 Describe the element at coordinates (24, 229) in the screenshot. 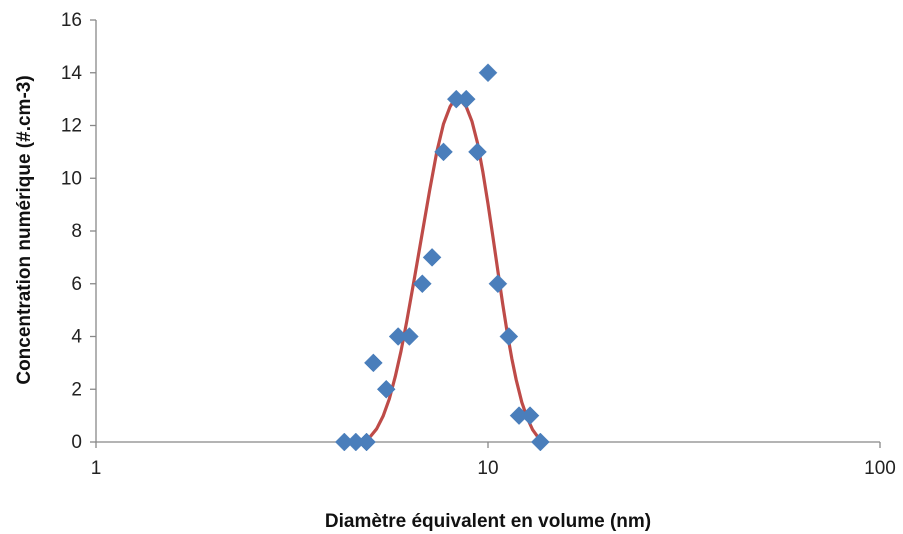

I see `y-axis-title: Concentration numérique (#.cm-3)` at that location.